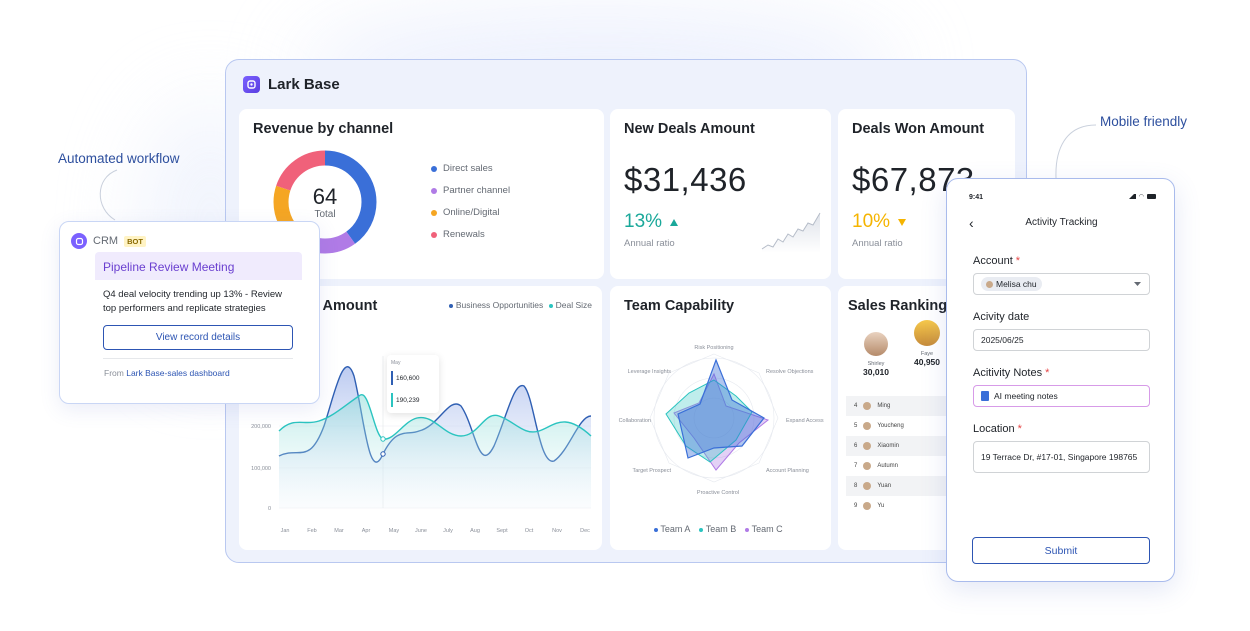  Describe the element at coordinates (366, 531) in the screenshot. I see `x-tick: Apr` at that location.